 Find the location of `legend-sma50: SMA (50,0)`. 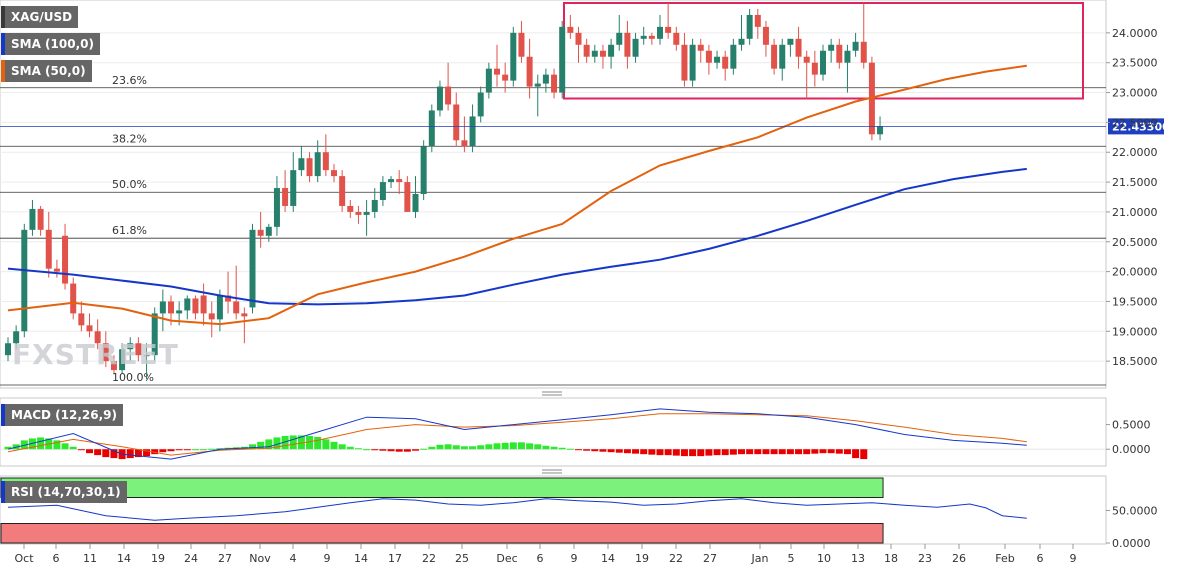

legend-sma50: SMA (50,0) is located at coordinates (46, 71).